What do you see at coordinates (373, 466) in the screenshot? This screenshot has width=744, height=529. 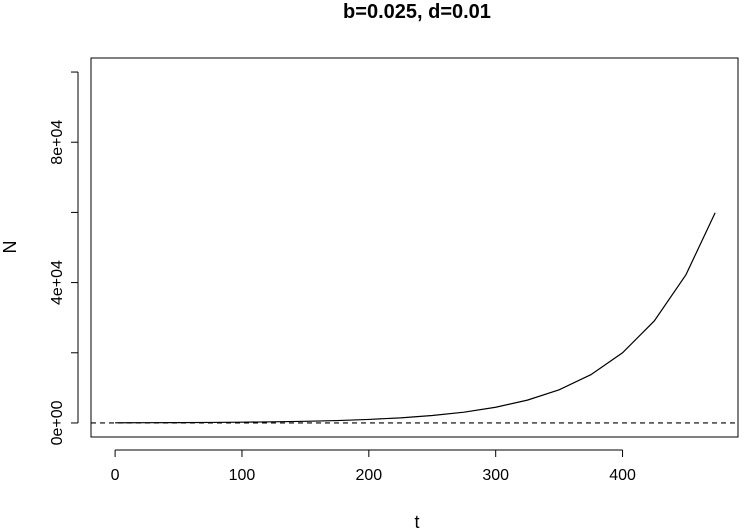 I see `x-axis: 0 100 200 300 400` at bounding box center [373, 466].